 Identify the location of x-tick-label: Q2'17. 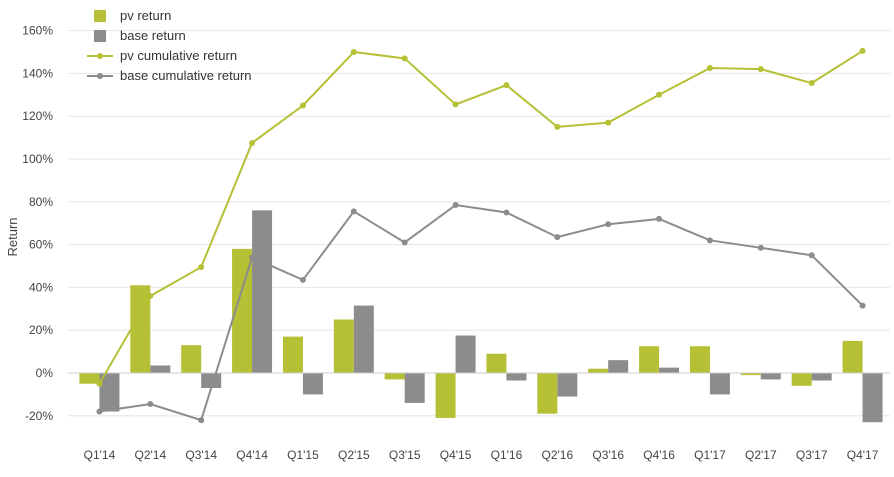
(761, 455).